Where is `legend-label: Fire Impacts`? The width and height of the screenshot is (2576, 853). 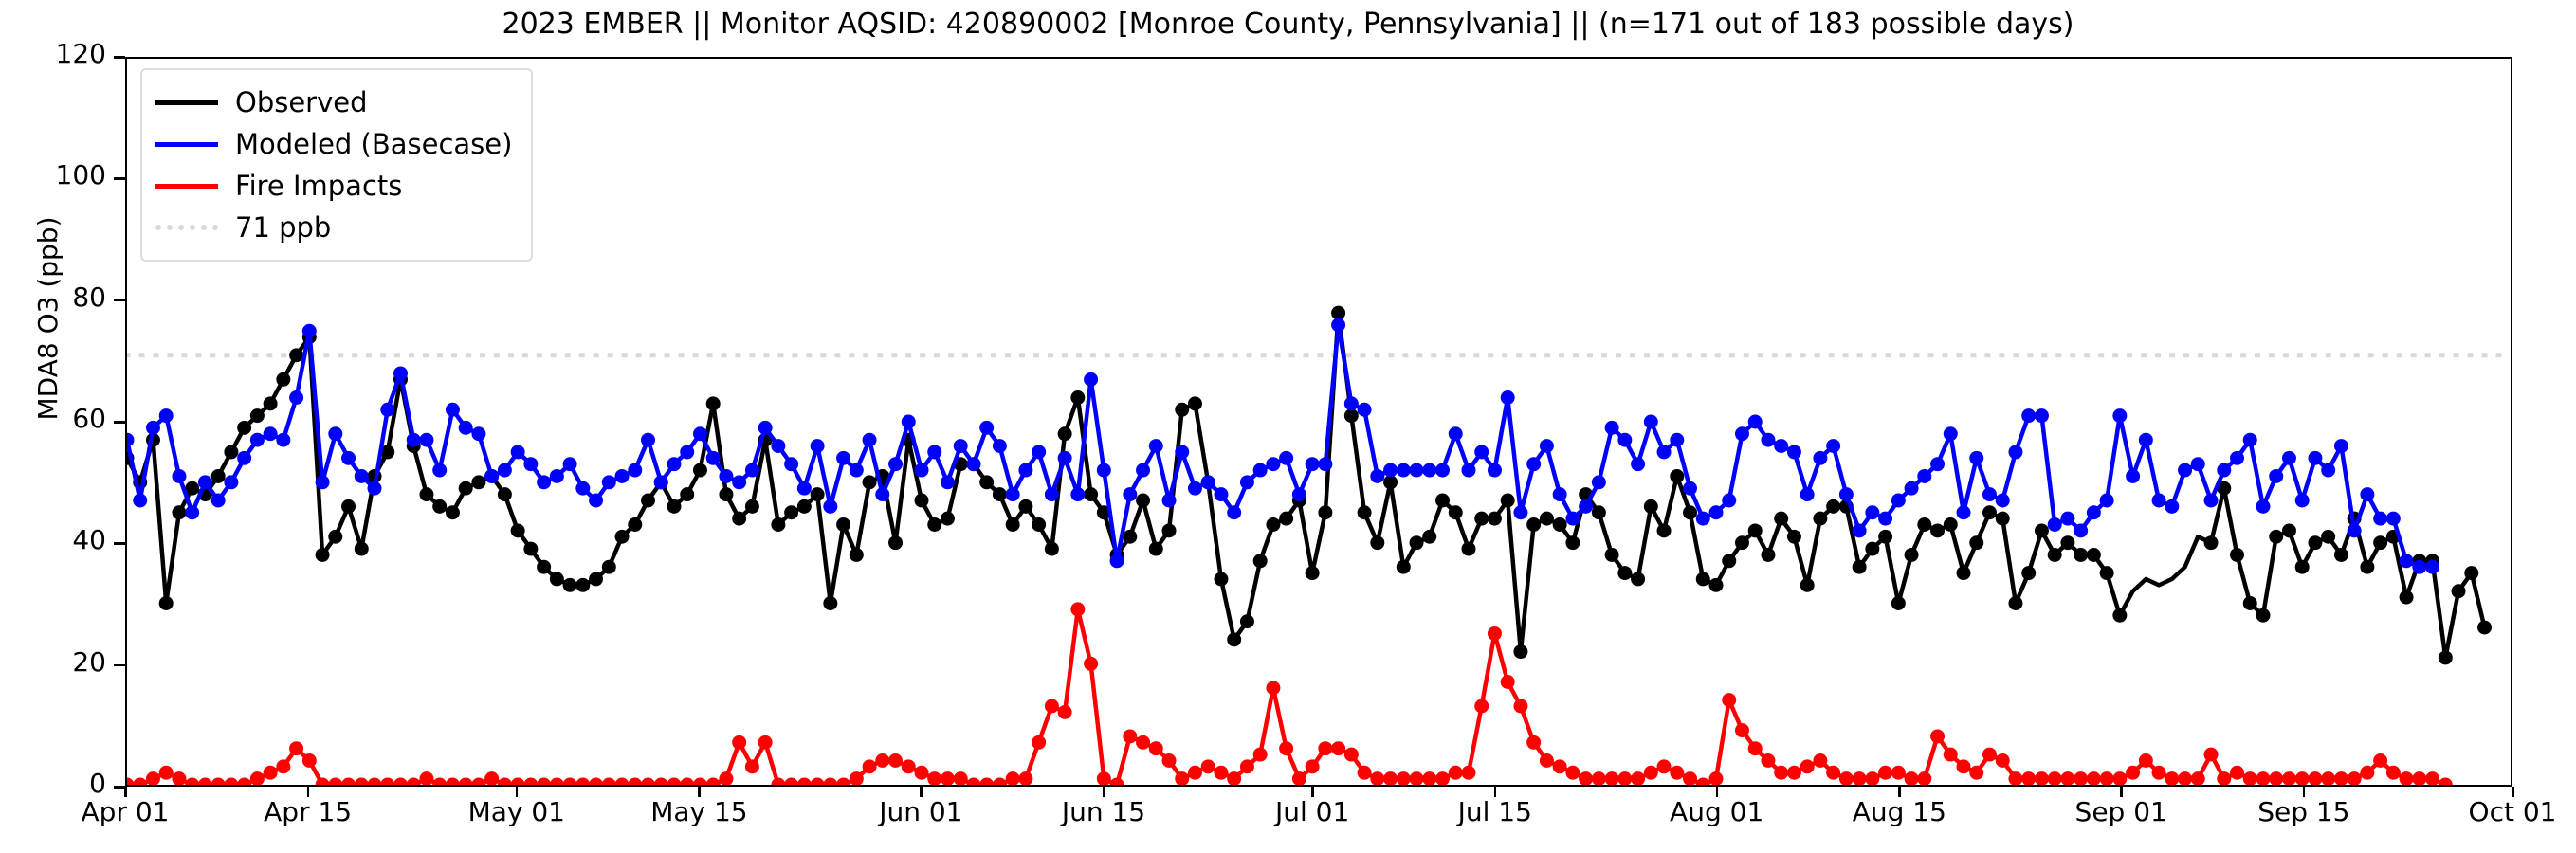 legend-label: Fire Impacts is located at coordinates (319, 185).